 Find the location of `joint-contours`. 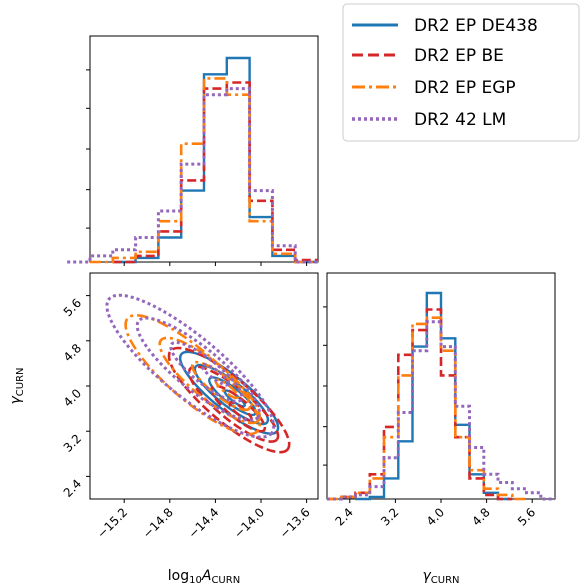

joint-contours is located at coordinates (198, 373).